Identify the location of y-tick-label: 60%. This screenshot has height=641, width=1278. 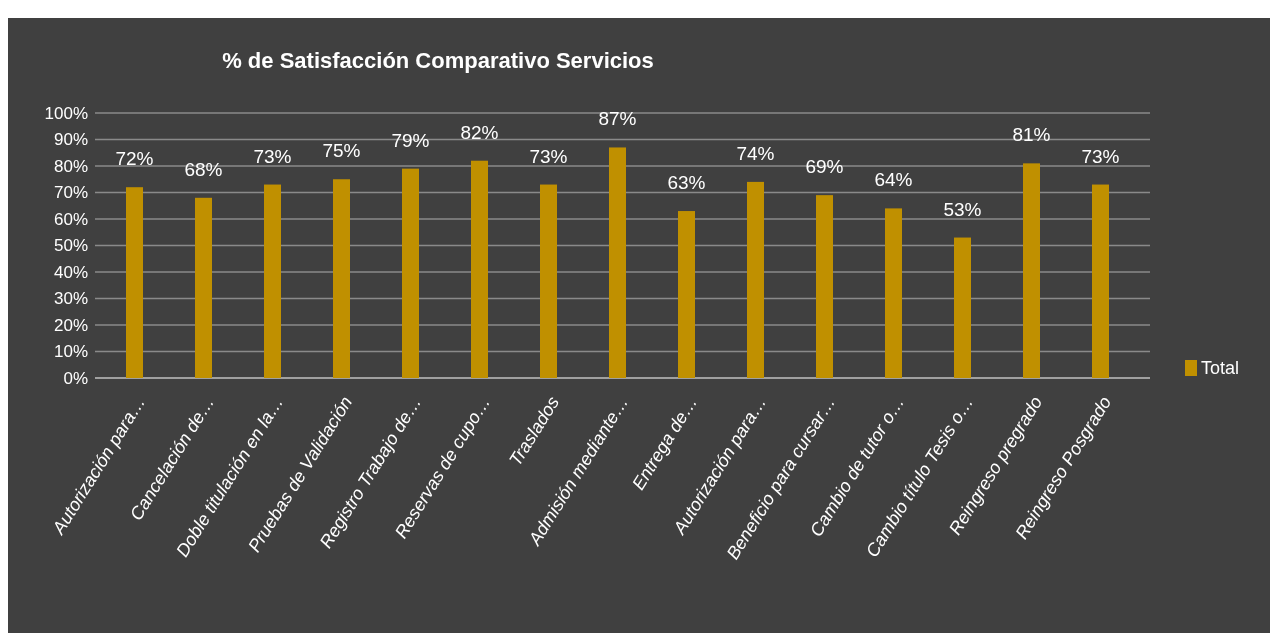
(70, 219).